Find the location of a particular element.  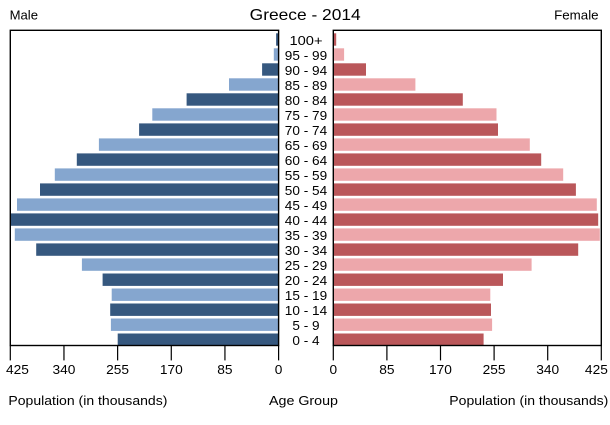

svg-text: 10 - 14 is located at coordinates (306, 311).